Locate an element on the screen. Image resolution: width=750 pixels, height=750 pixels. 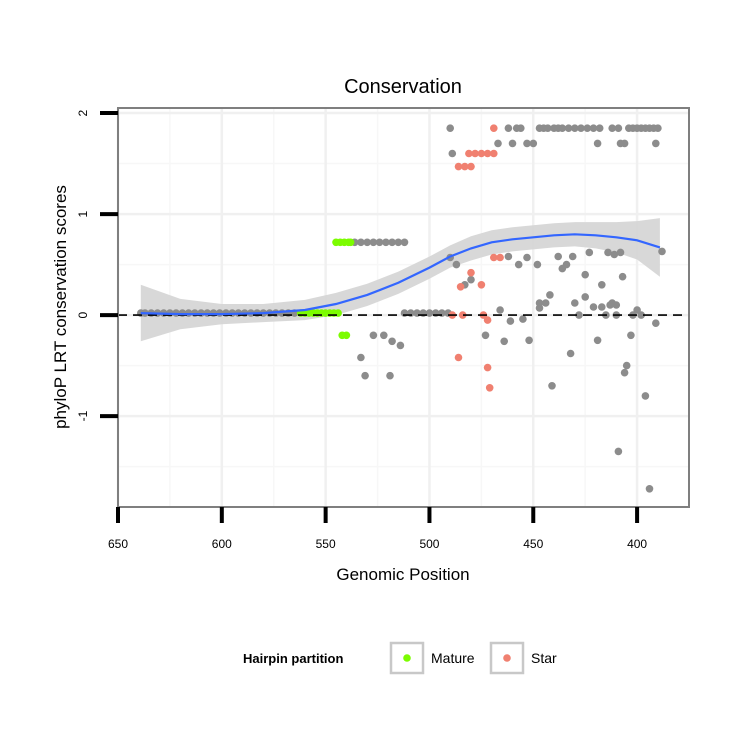
legend-label-mature: Mature is located at coordinates (453, 658).